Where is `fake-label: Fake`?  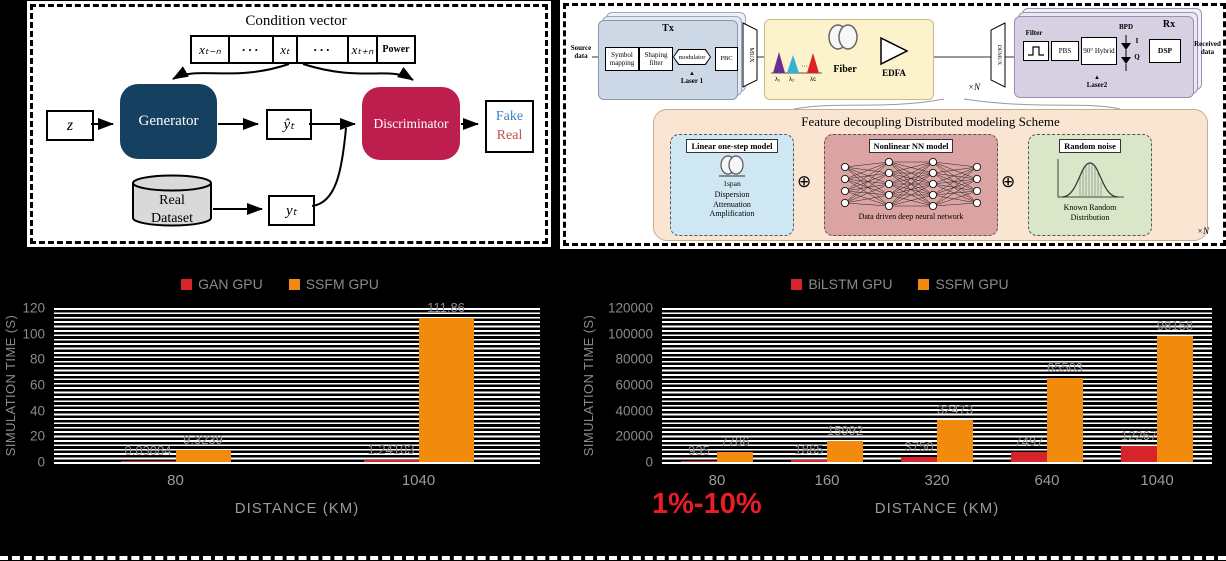
fake-label: Fake is located at coordinates (509, 116).